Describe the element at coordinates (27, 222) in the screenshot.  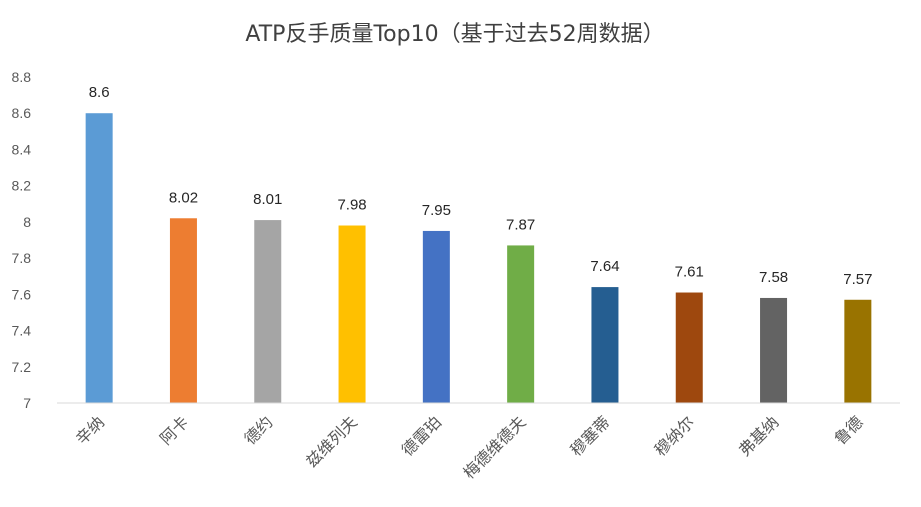
I see `y-tick-label: 8` at that location.